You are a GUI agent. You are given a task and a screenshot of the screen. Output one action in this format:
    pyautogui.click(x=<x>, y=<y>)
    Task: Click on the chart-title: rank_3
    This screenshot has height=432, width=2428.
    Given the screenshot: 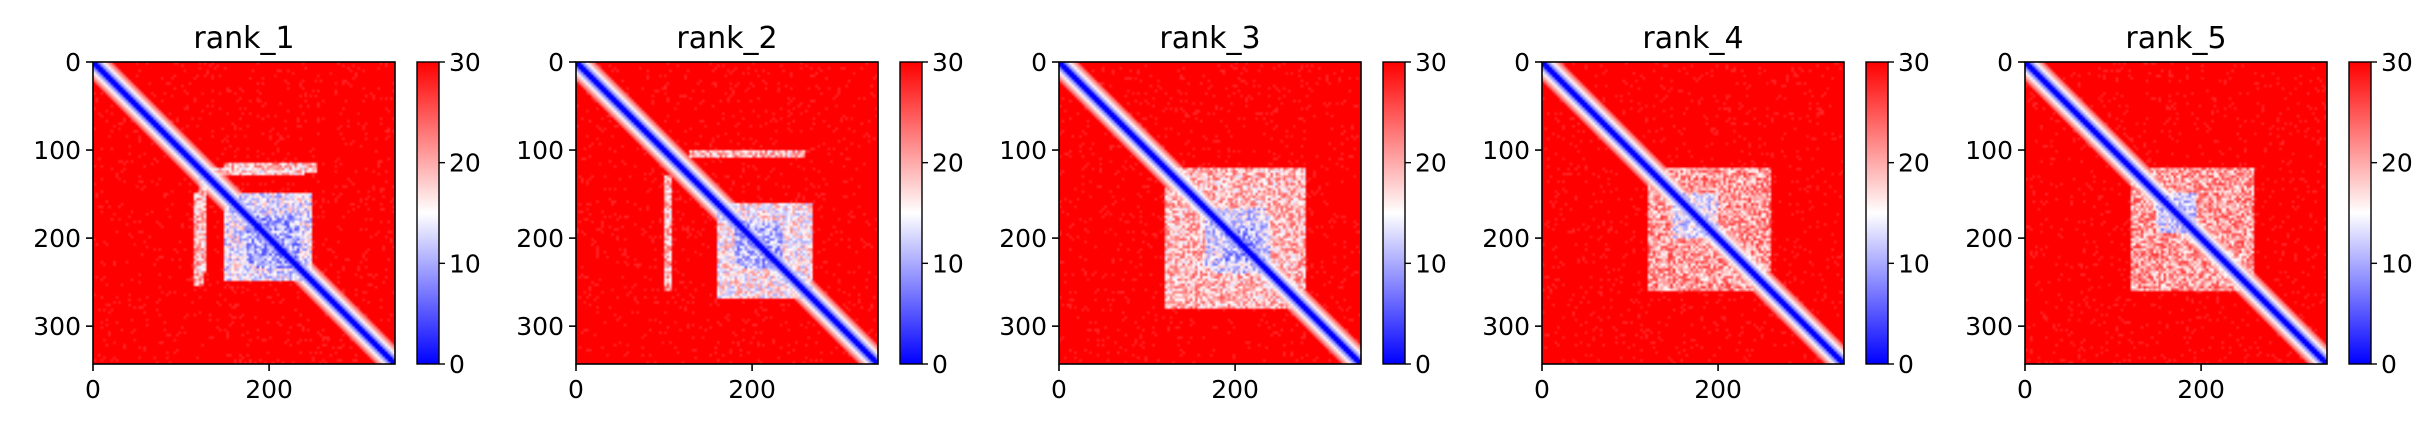 What is the action you would take?
    pyautogui.click(x=1209, y=38)
    